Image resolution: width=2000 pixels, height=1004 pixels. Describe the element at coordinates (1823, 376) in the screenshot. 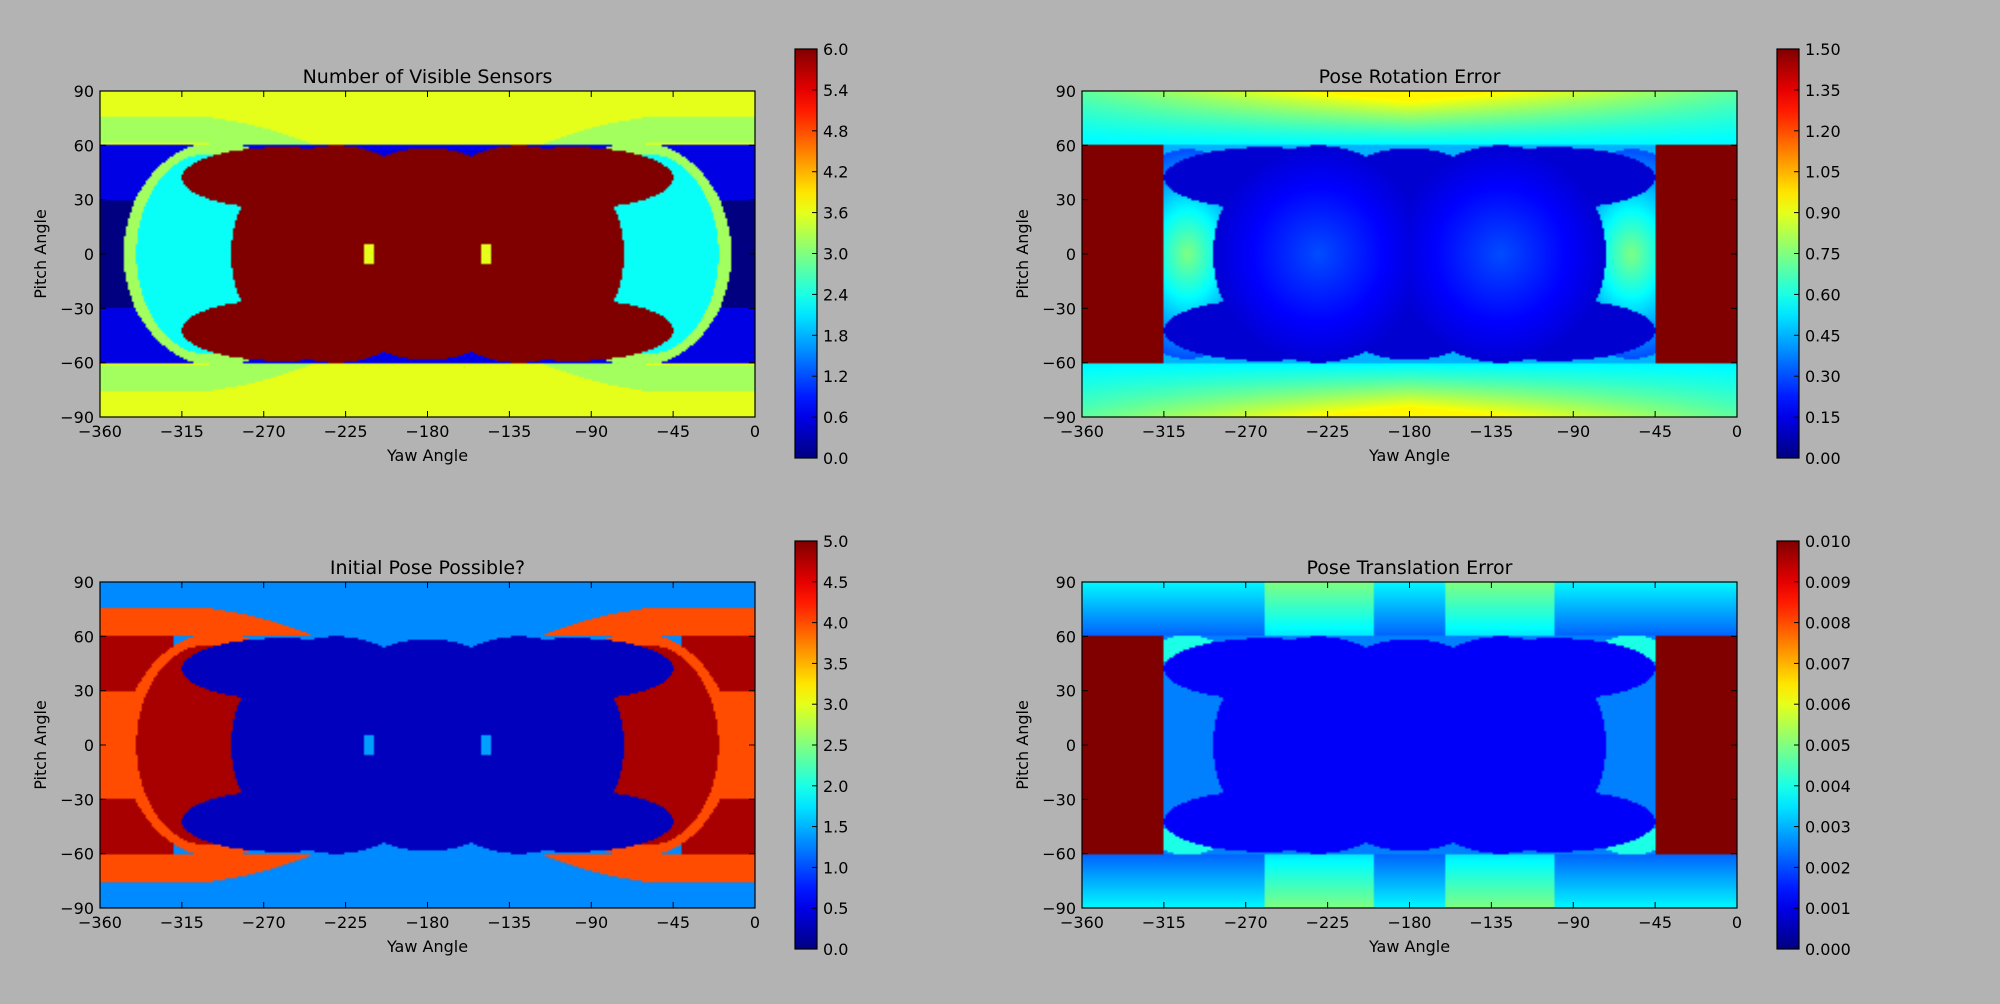

I see `colorbar-tick-label: 0.30` at that location.